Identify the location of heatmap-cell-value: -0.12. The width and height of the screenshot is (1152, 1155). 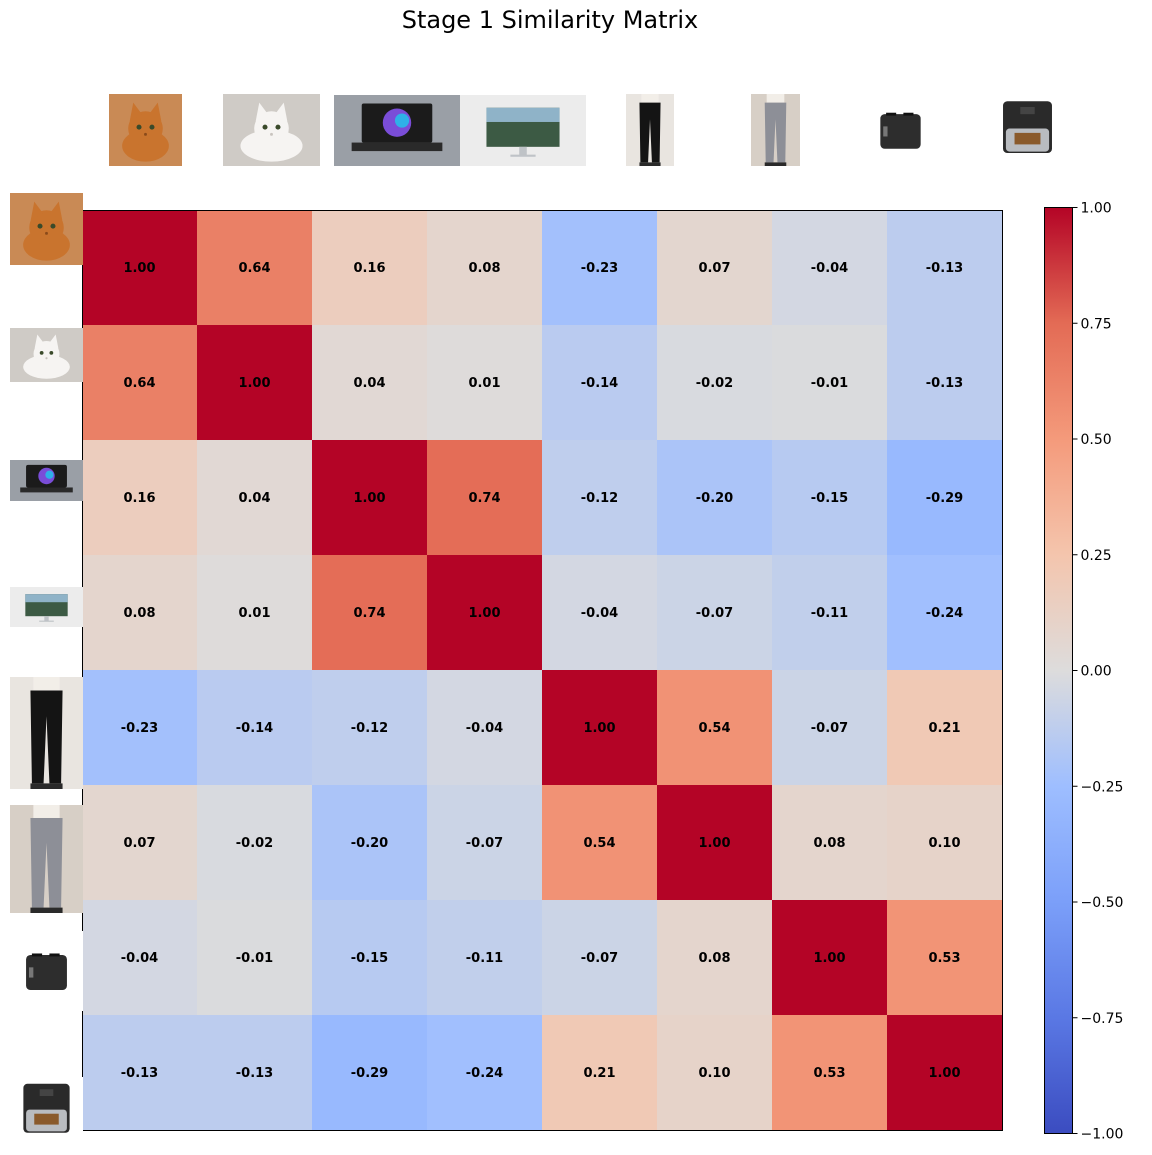
(369, 728).